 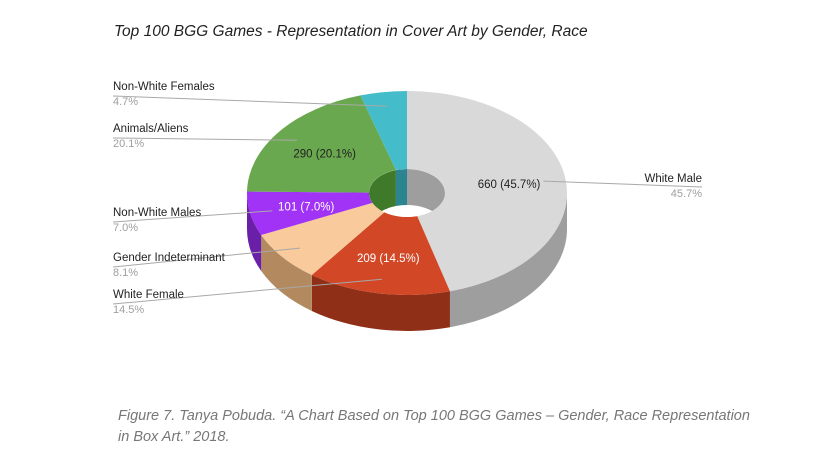 What do you see at coordinates (148, 295) in the screenshot?
I see `label-white-female: White Female` at bounding box center [148, 295].